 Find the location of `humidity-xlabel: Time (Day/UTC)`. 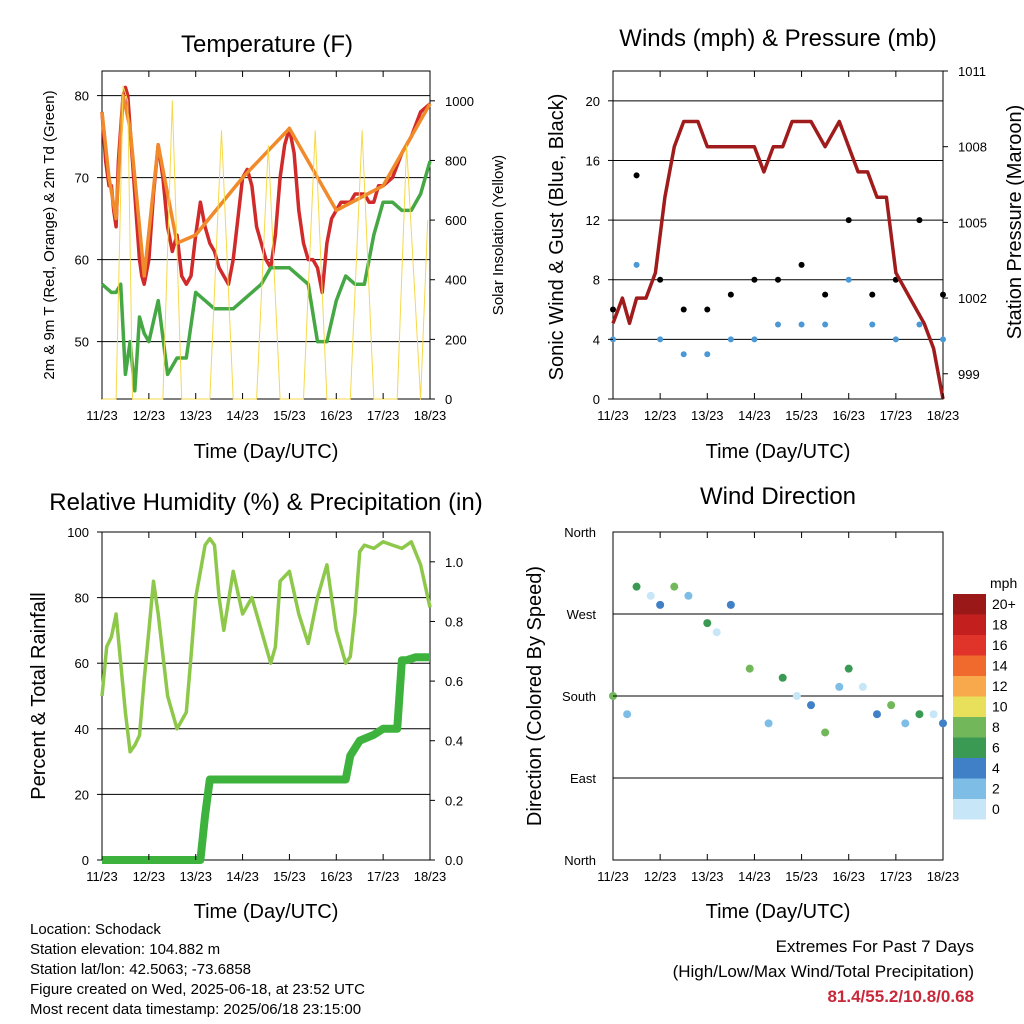

humidity-xlabel: Time (Day/UTC) is located at coordinates (266, 912).